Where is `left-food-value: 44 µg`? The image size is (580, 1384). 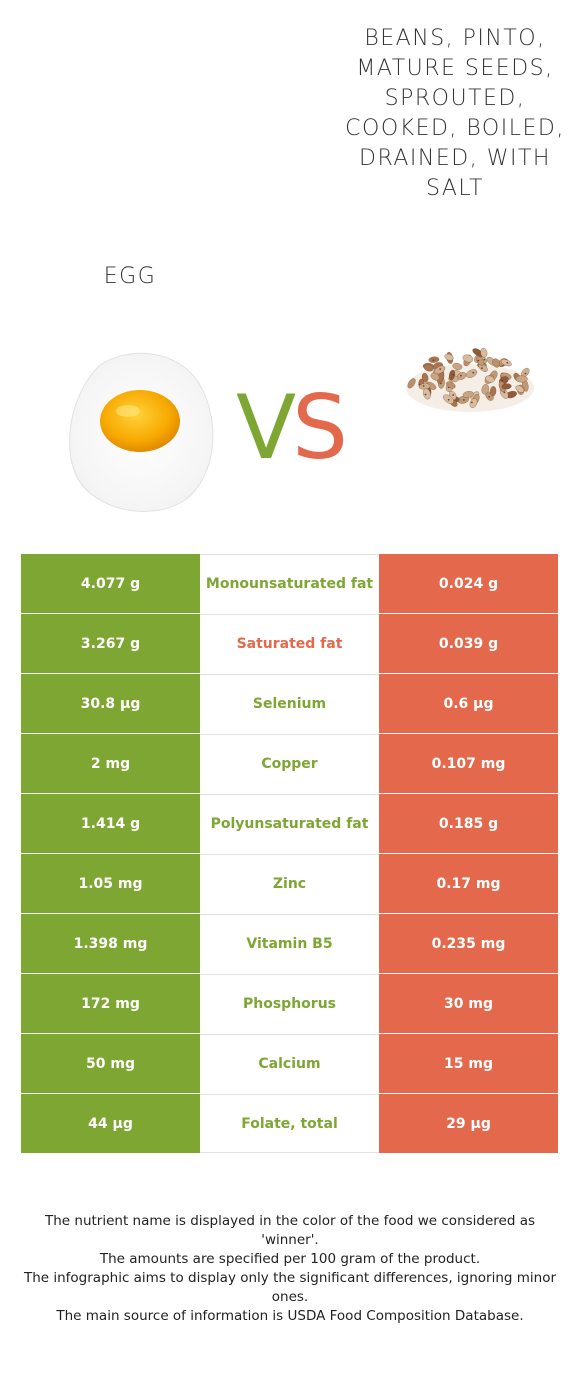 left-food-value: 44 µg is located at coordinates (110, 1123).